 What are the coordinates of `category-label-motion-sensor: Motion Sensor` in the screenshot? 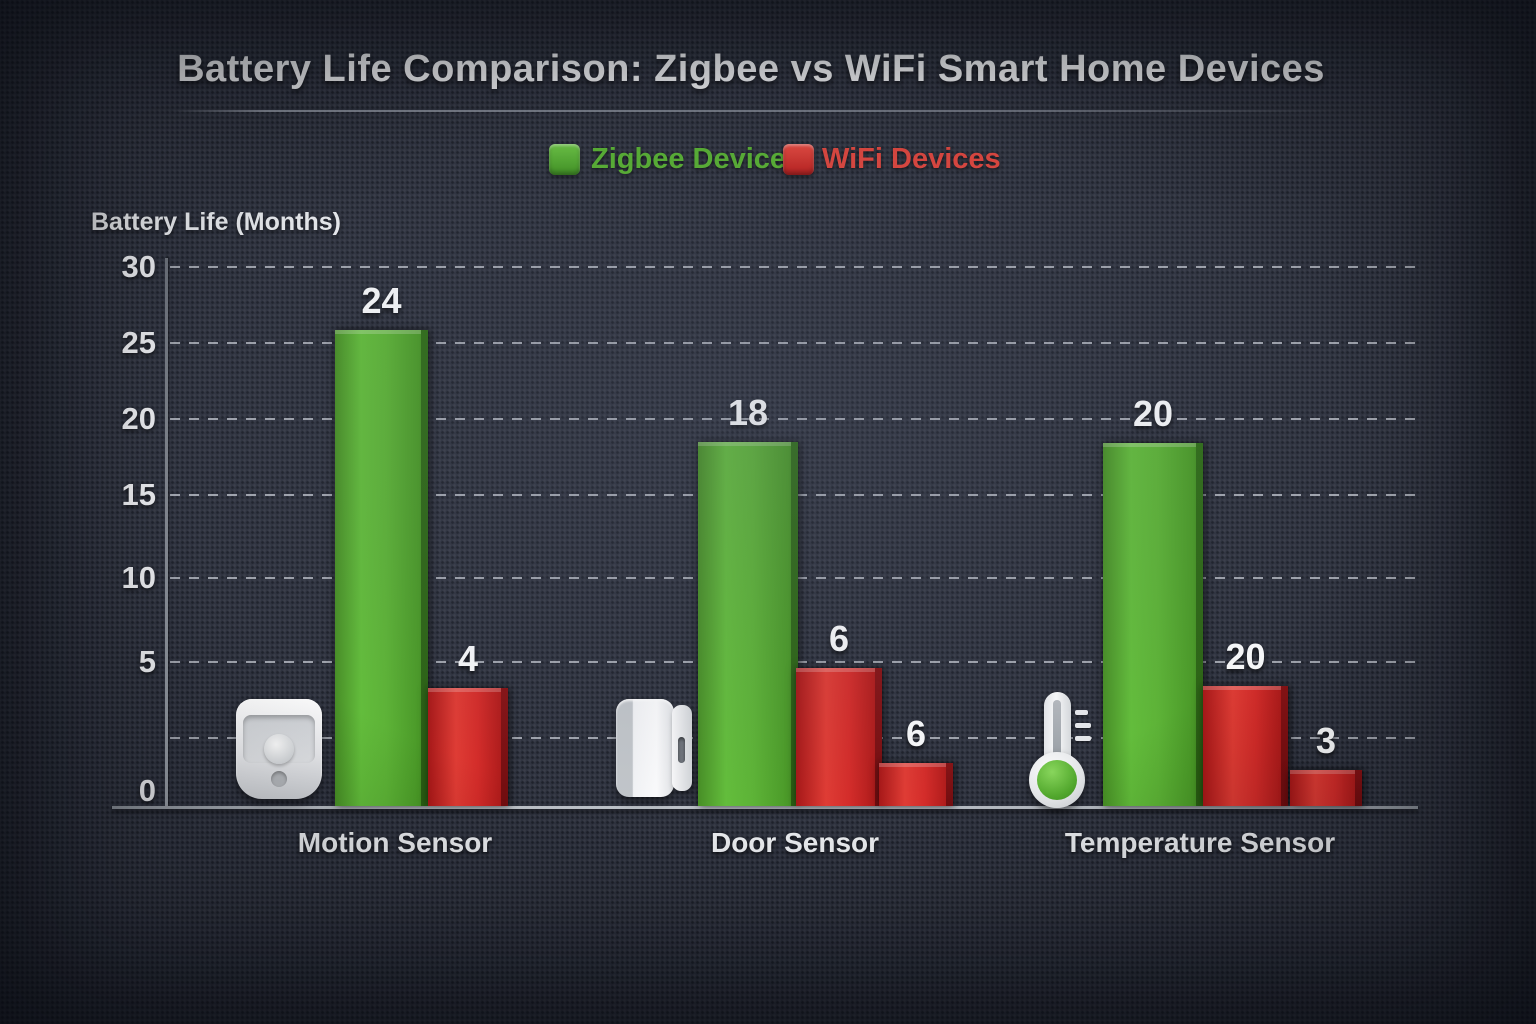 It's located at (395, 842).